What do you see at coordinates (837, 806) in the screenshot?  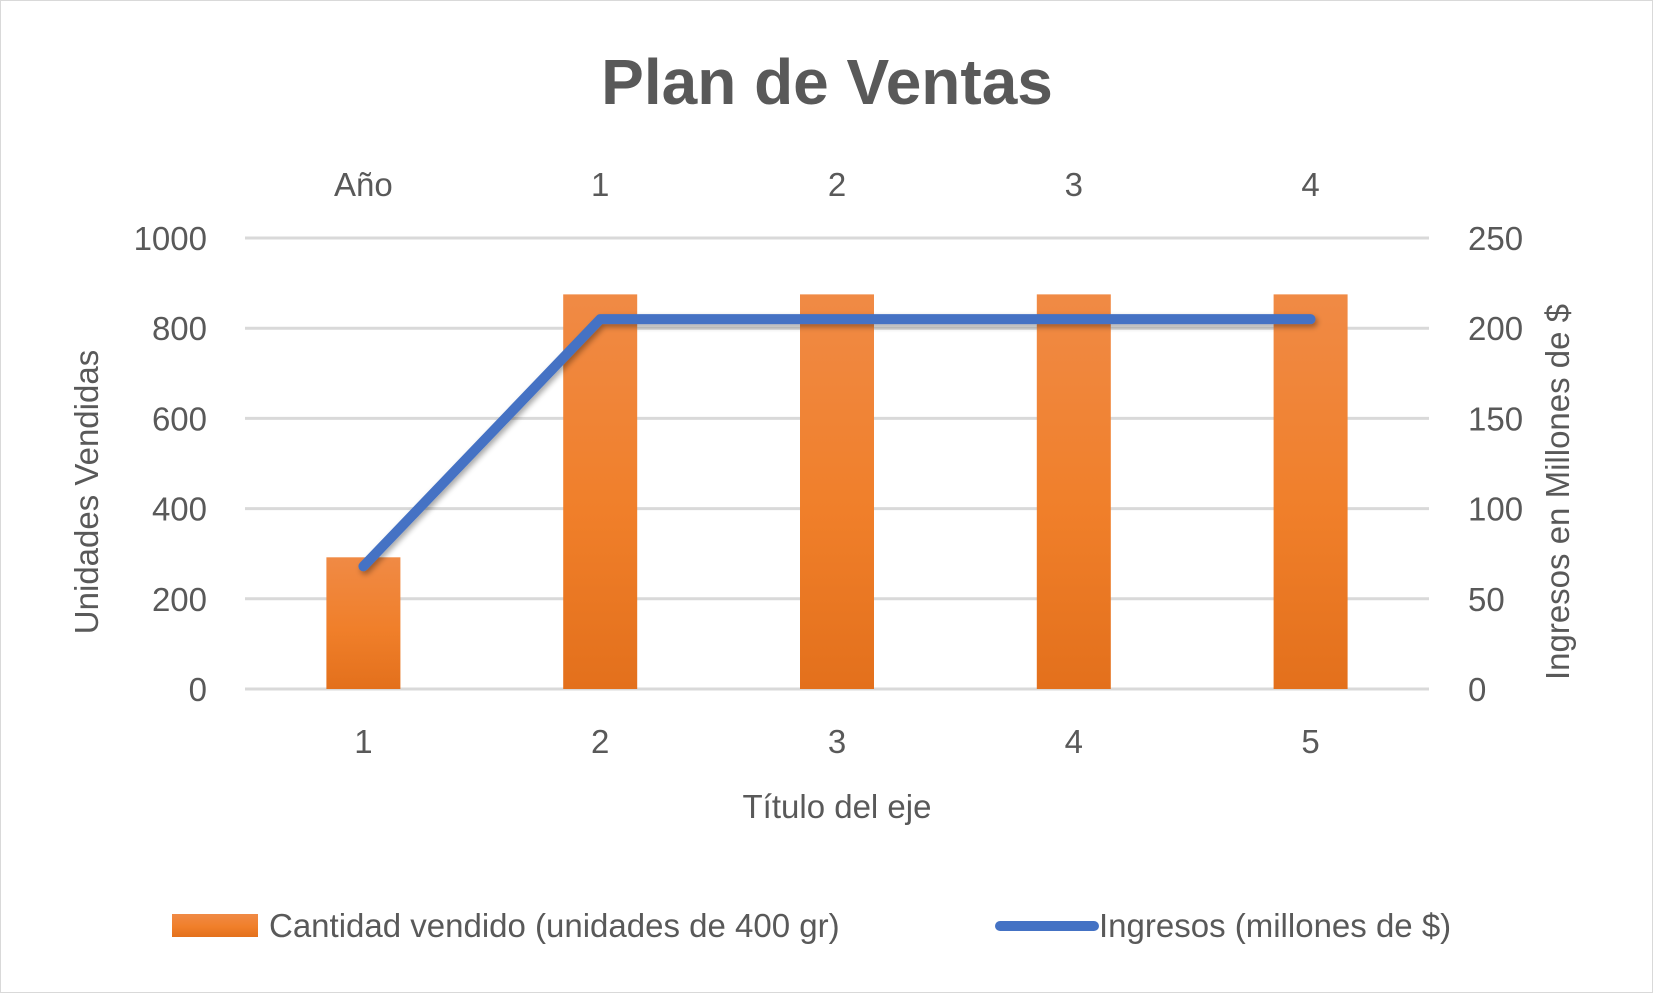 I see `x-axis-title: Título del eje` at bounding box center [837, 806].